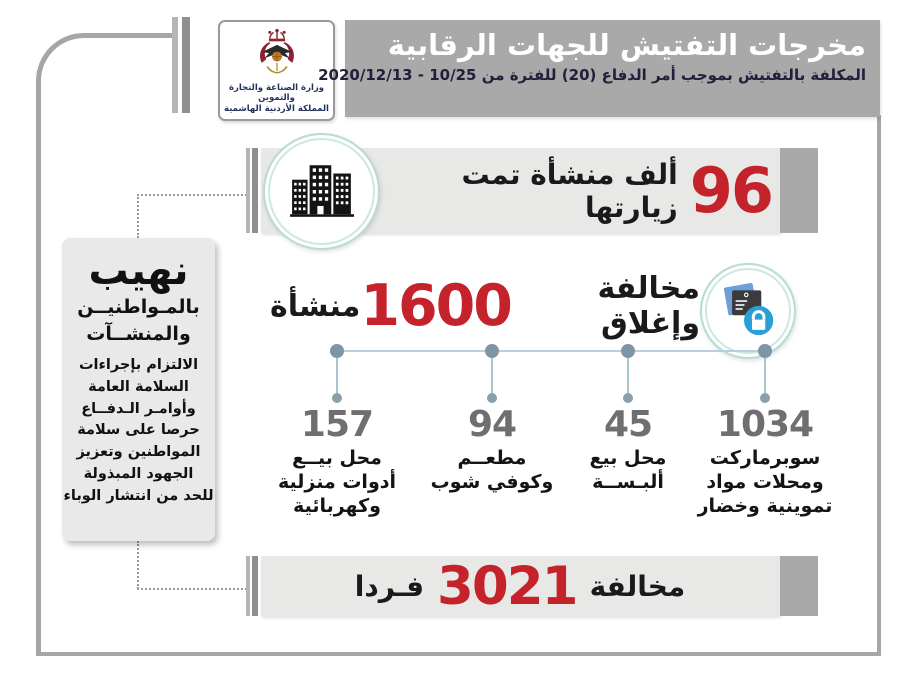 This screenshot has width=900, height=675. What do you see at coordinates (626, 45) in the screenshot?
I see `page-title: مخرجات التفتيش للجهات الرقابية` at bounding box center [626, 45].